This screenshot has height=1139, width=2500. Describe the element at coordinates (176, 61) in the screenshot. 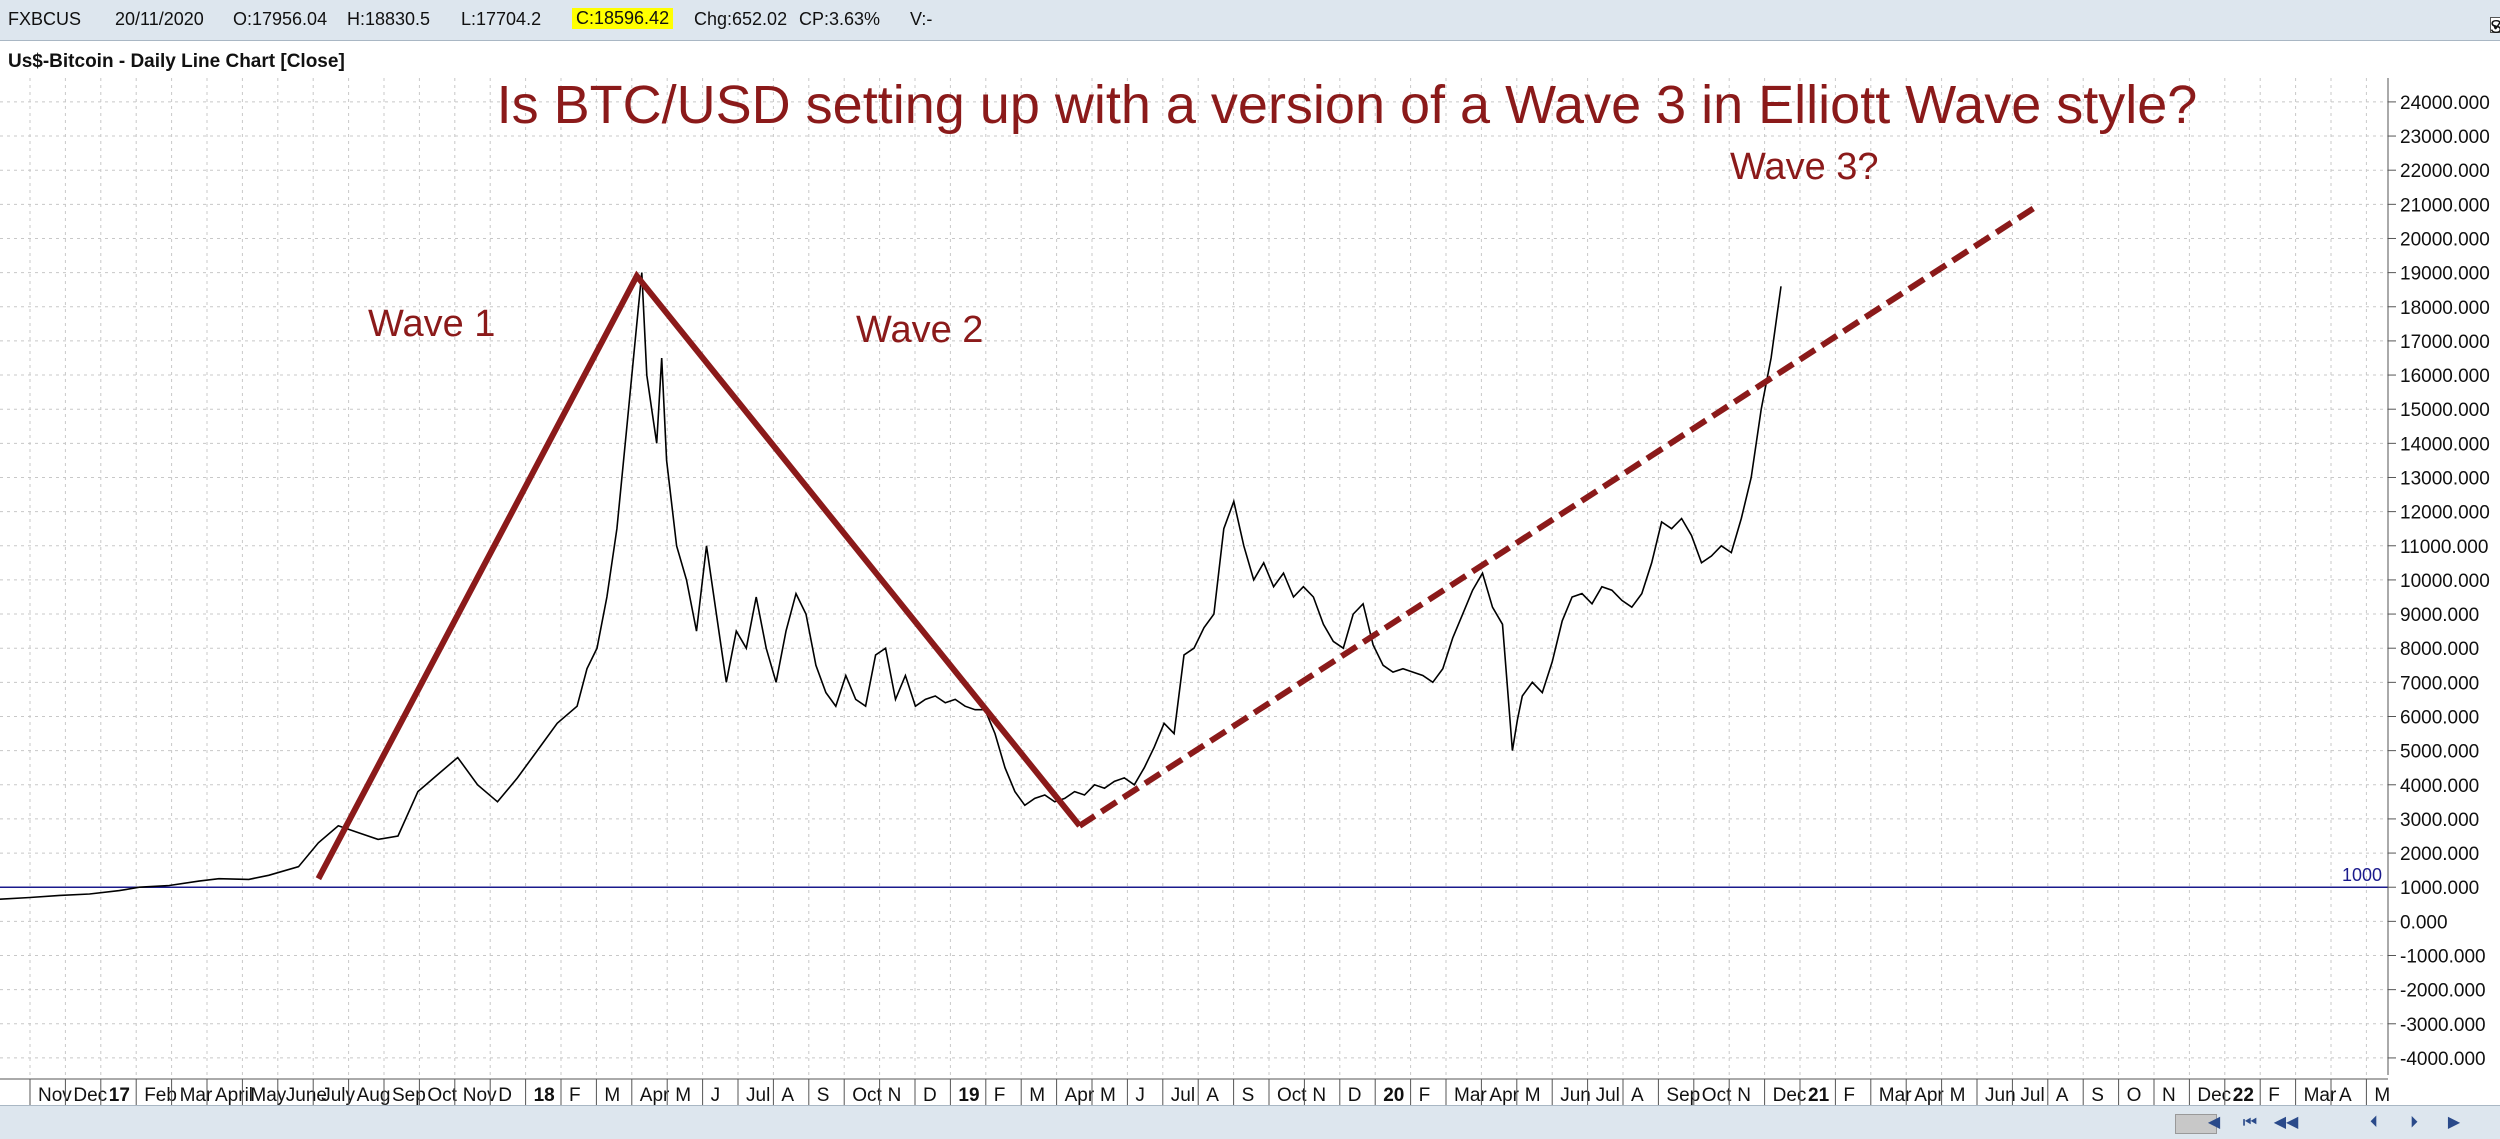

I see `chart-header: Us$-Bitcoin - Daily Line Chart [Close]` at that location.